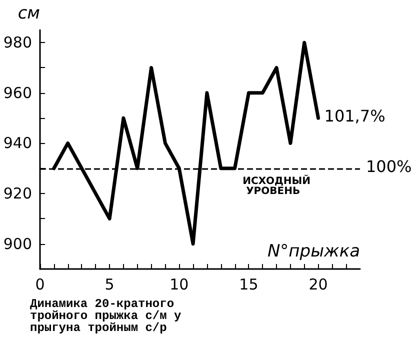 The width and height of the screenshot is (415, 341). I want to click on x-tick-label: 0, so click(40, 285).